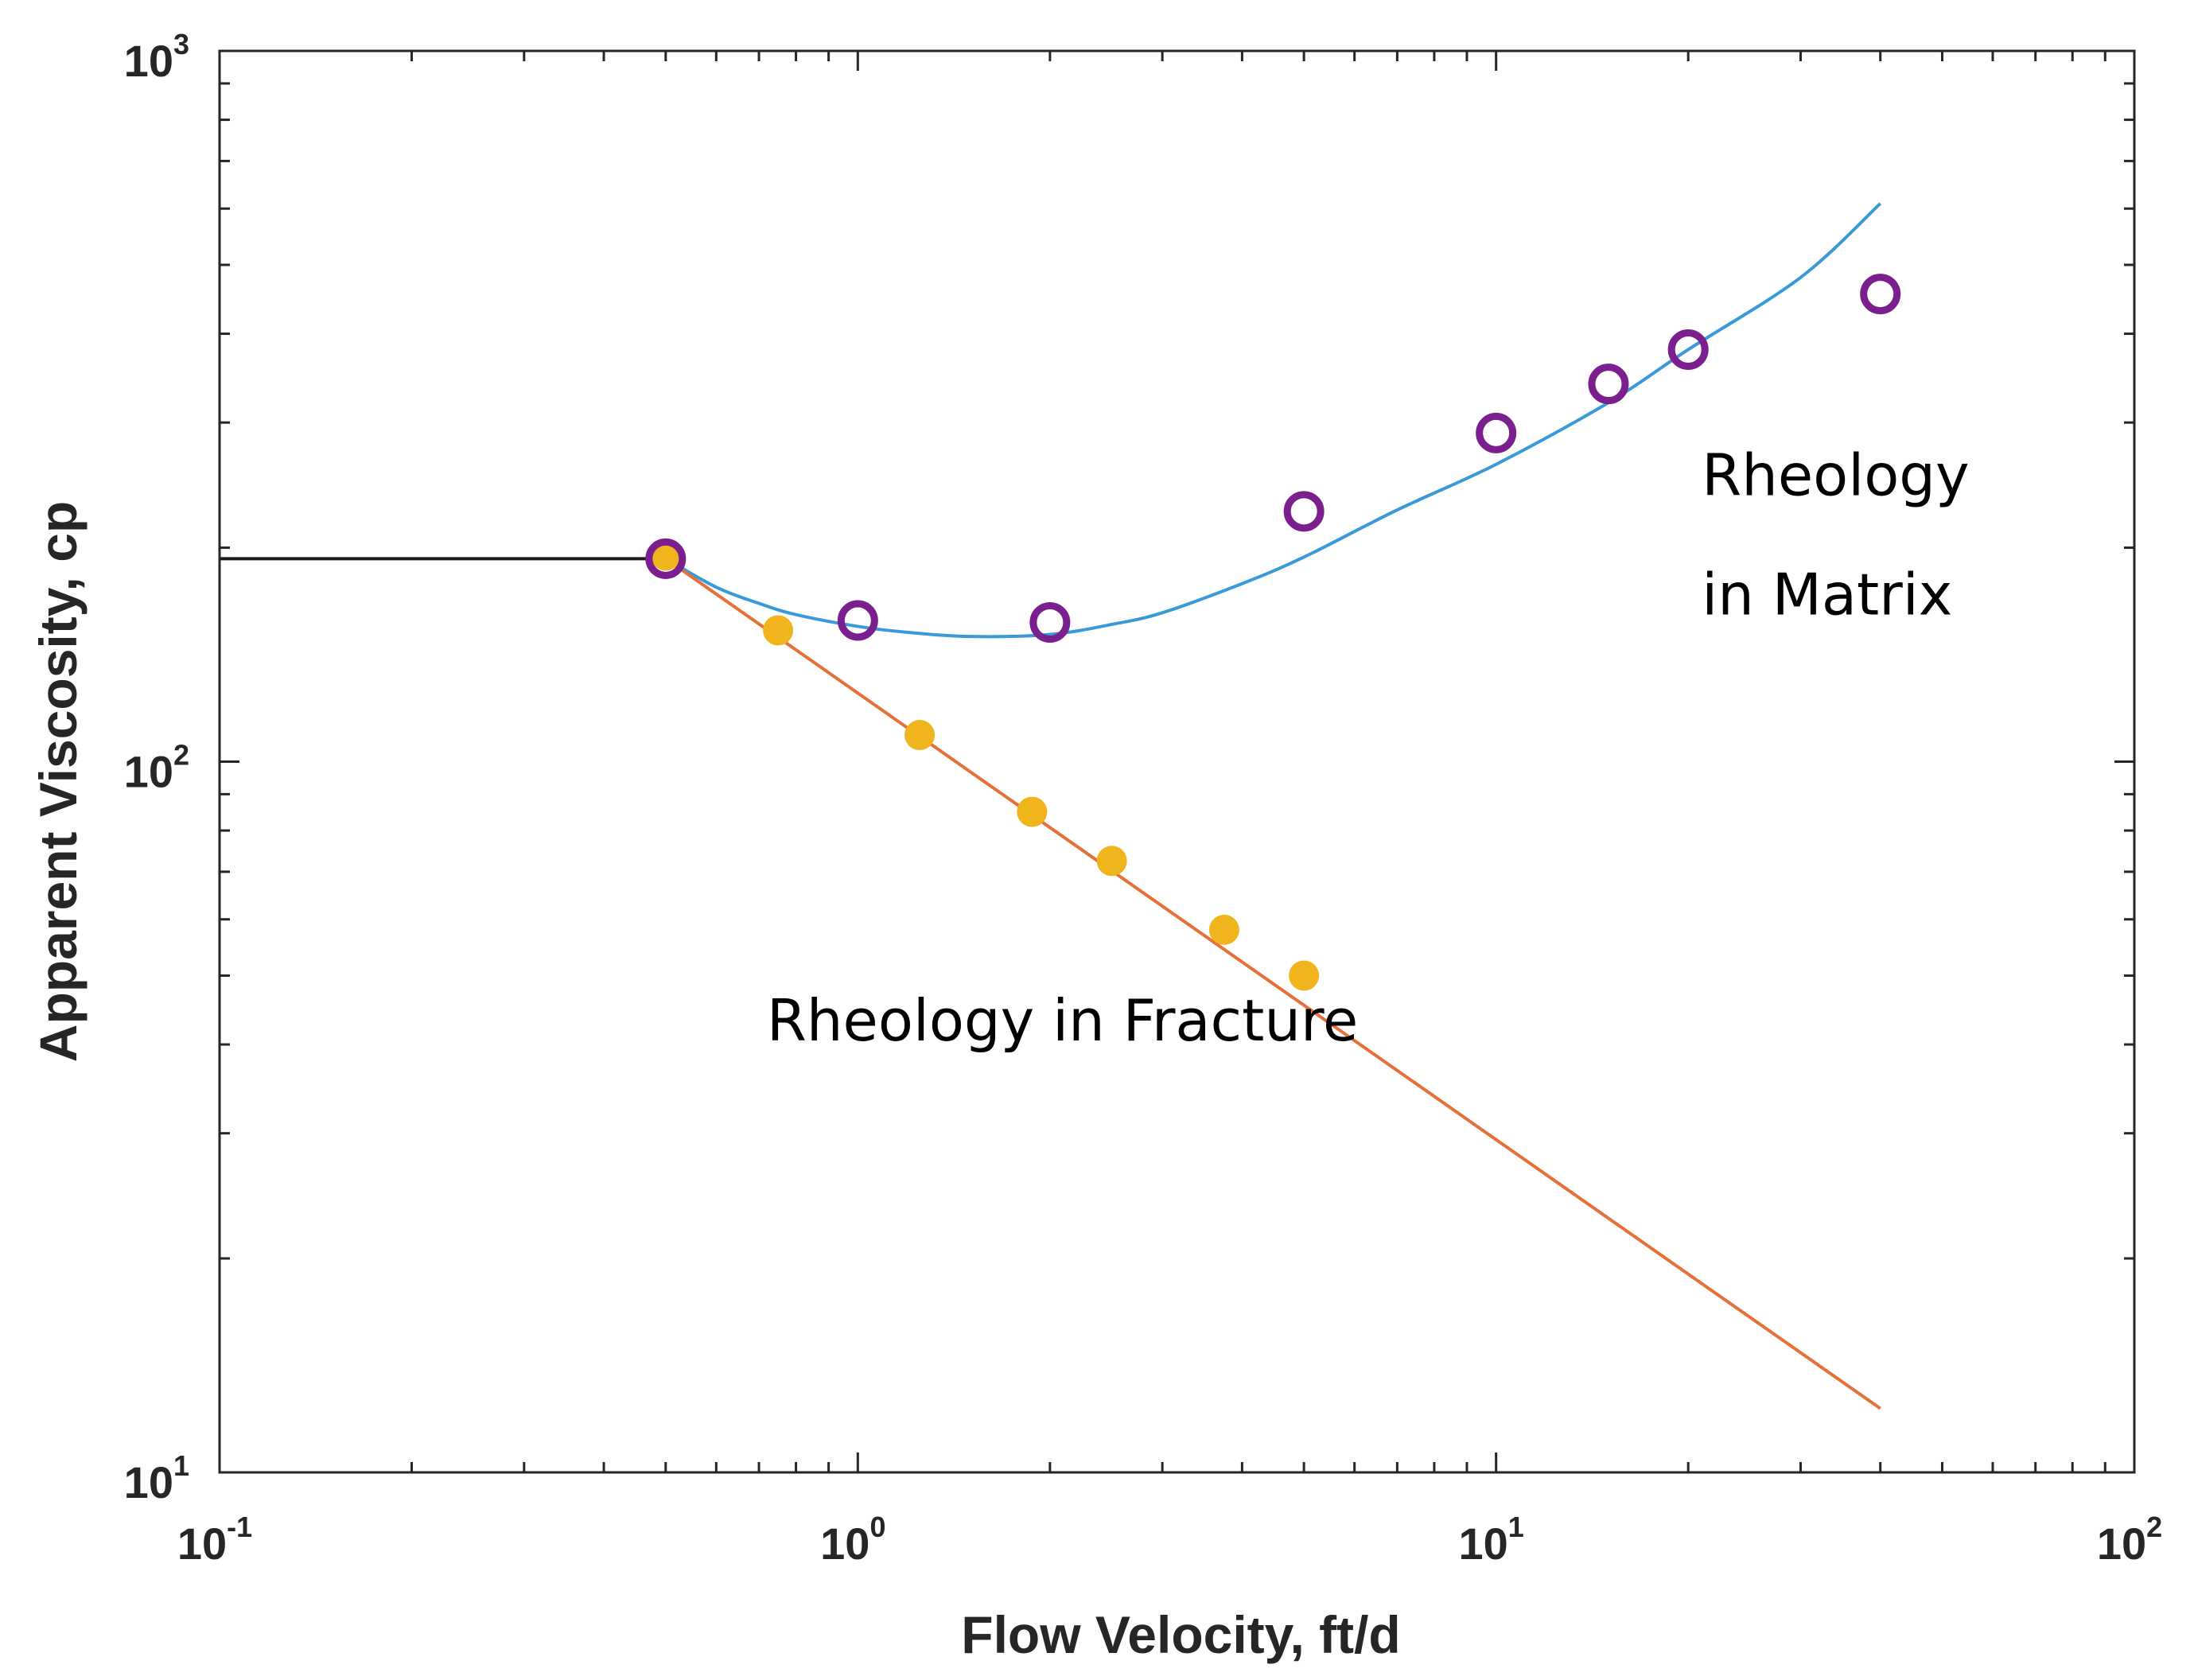 The image size is (2194, 1680). Describe the element at coordinates (1062, 1020) in the screenshot. I see `annotation-2: Rheology in Fracture` at that location.